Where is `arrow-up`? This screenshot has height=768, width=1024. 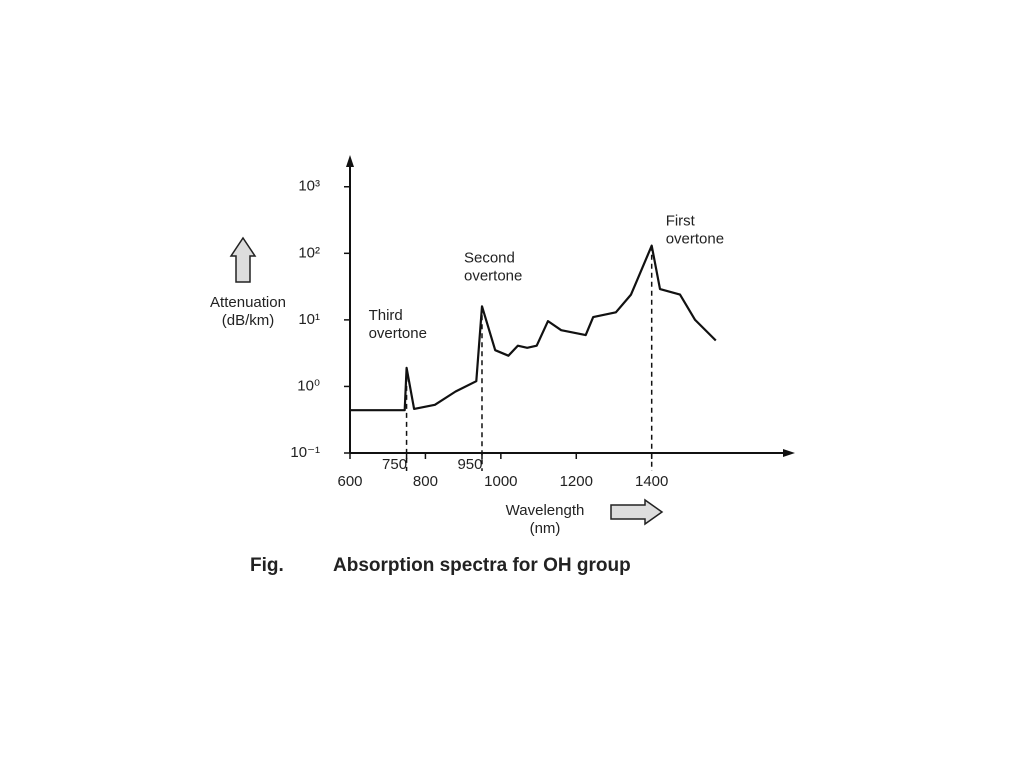
arrow-up is located at coordinates (243, 259).